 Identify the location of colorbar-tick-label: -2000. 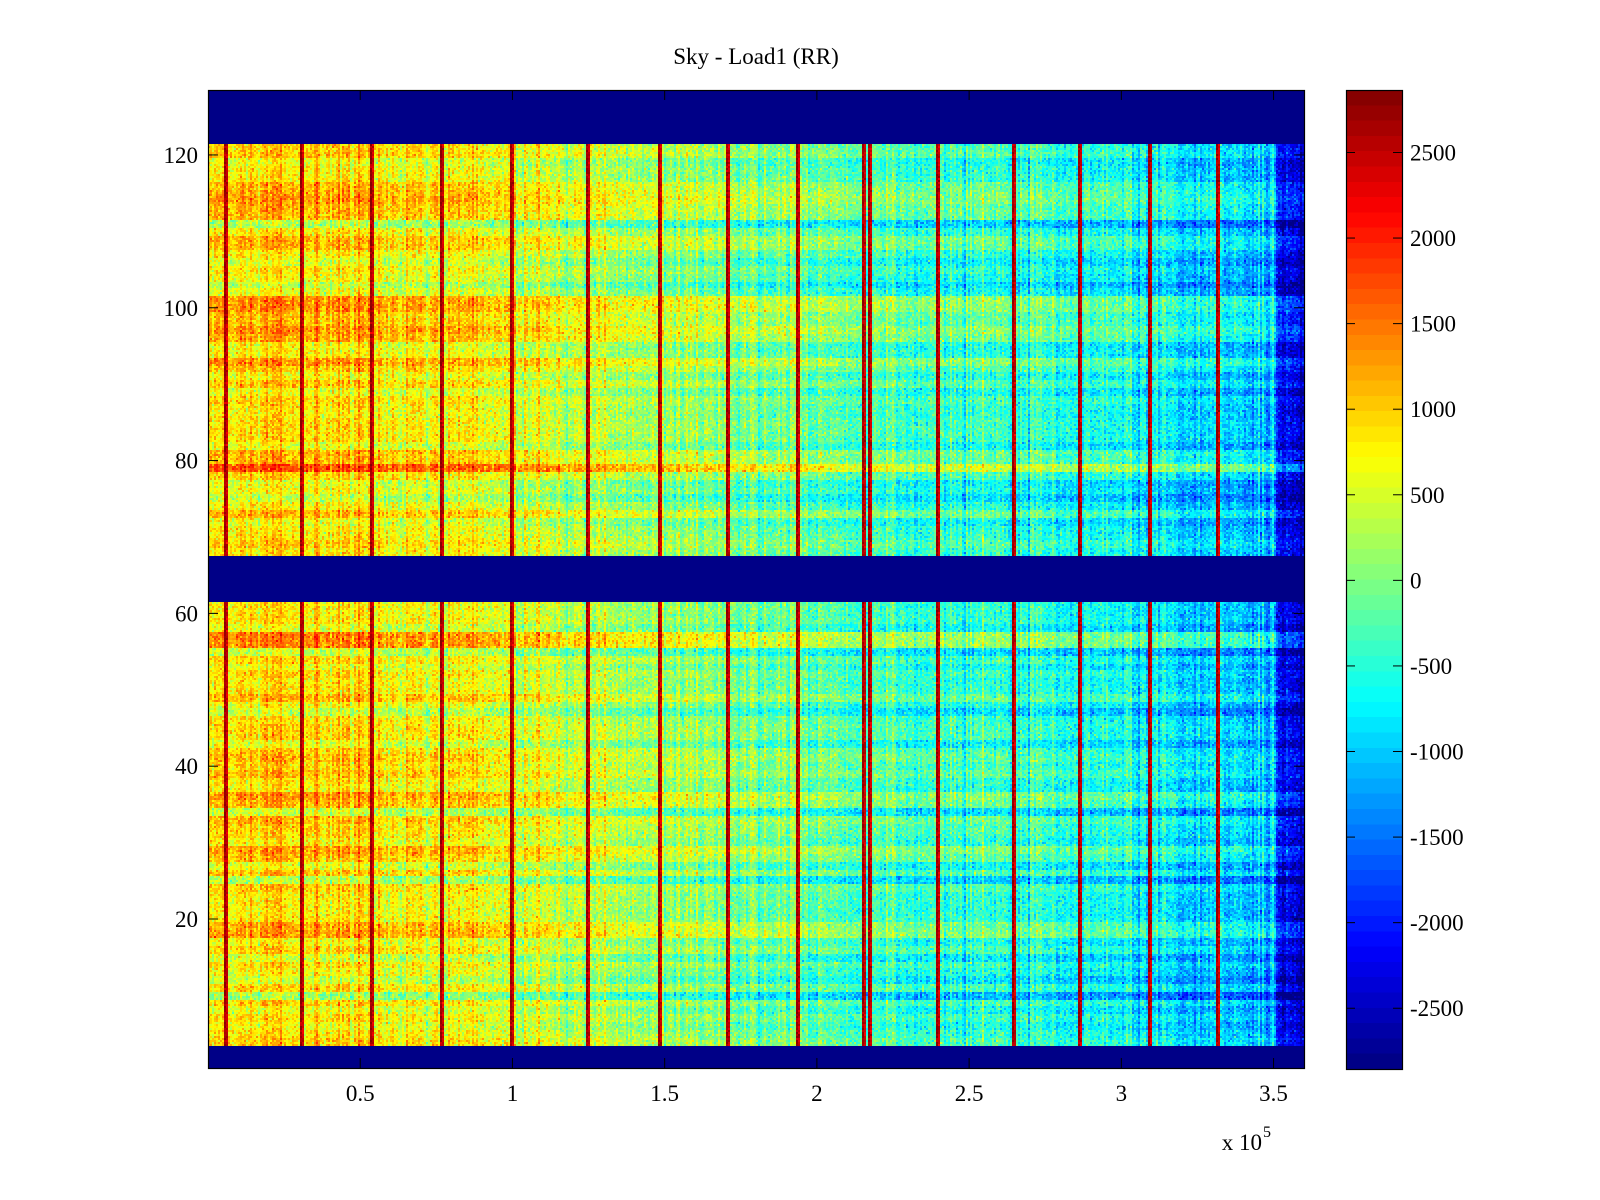
(1437, 923).